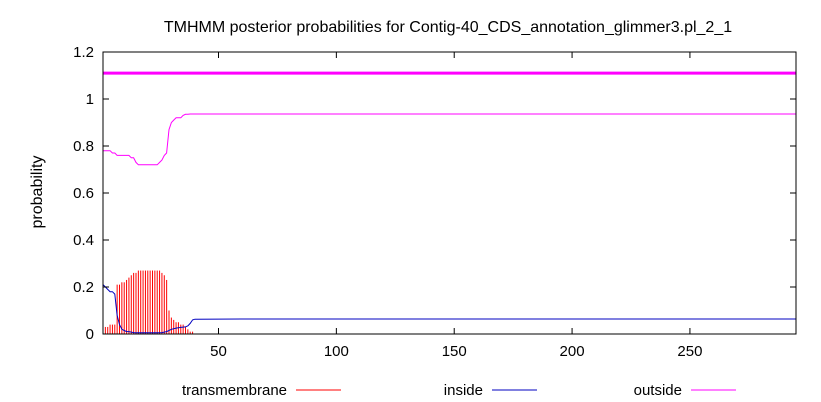 Image resolution: width=821 pixels, height=402 pixels. Describe the element at coordinates (83, 287) in the screenshot. I see `y-tick-label-1: 0.2` at that location.